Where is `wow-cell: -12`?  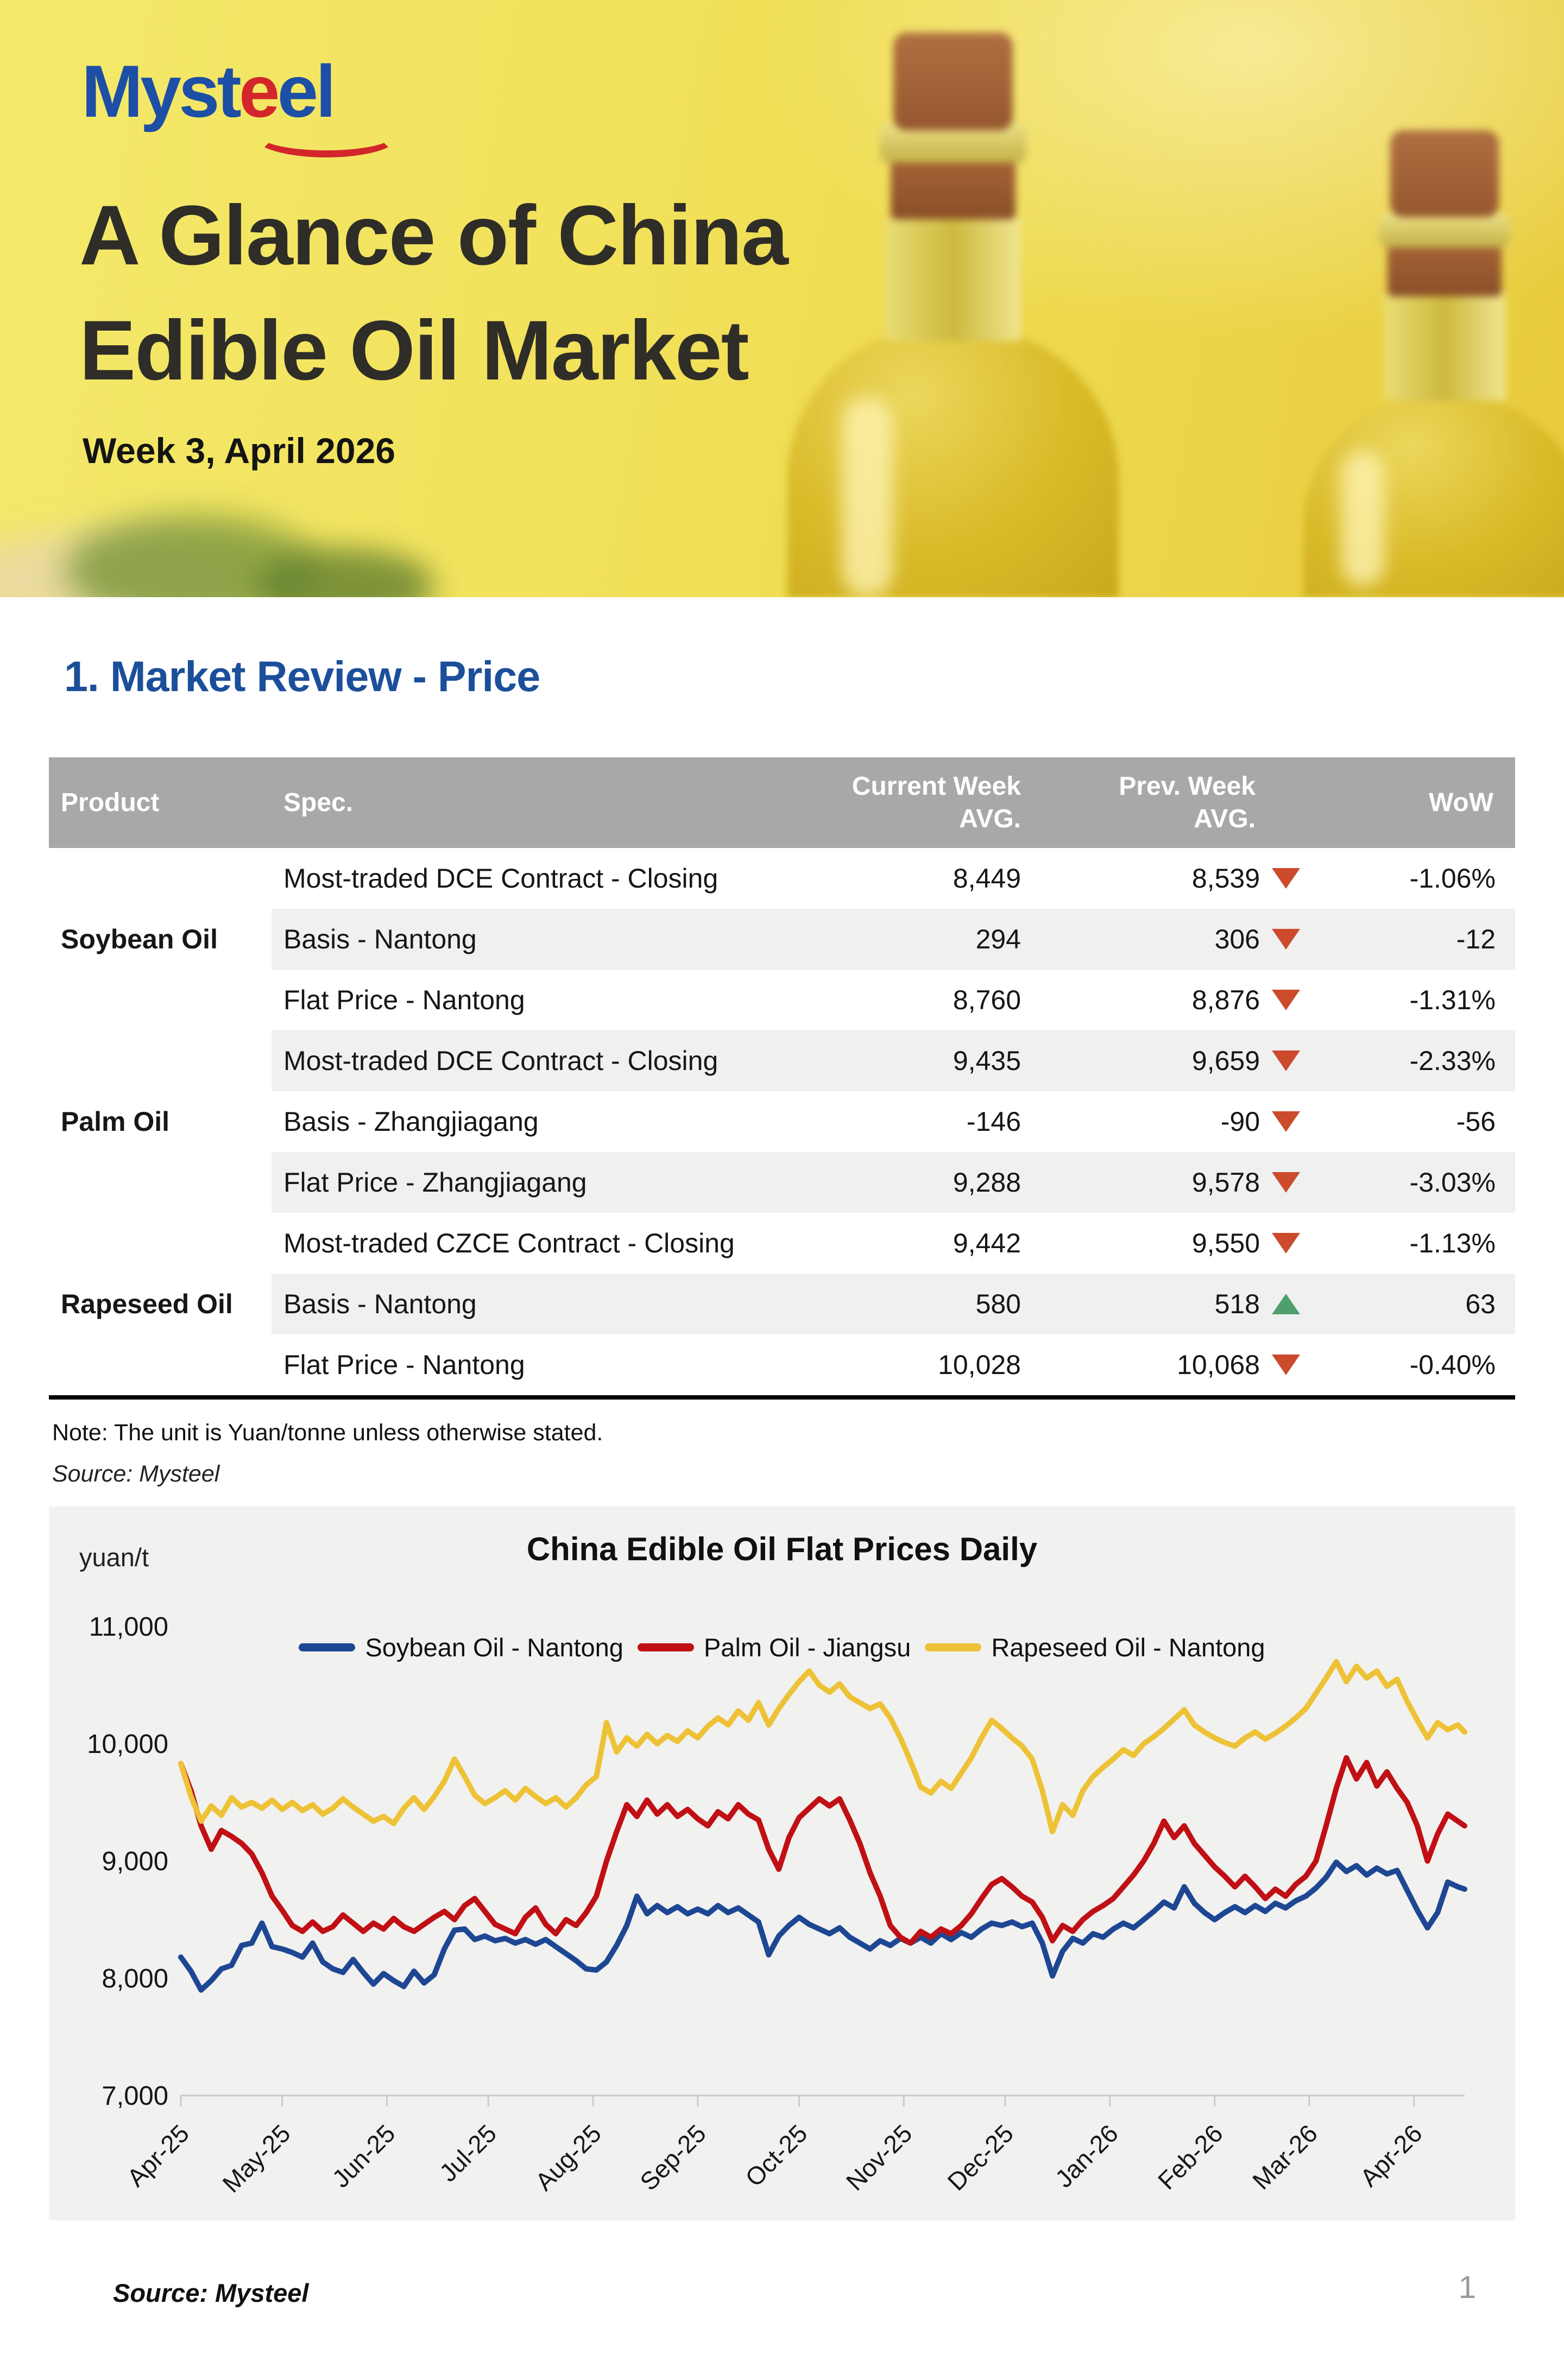
wow-cell: -12 is located at coordinates (1417, 939).